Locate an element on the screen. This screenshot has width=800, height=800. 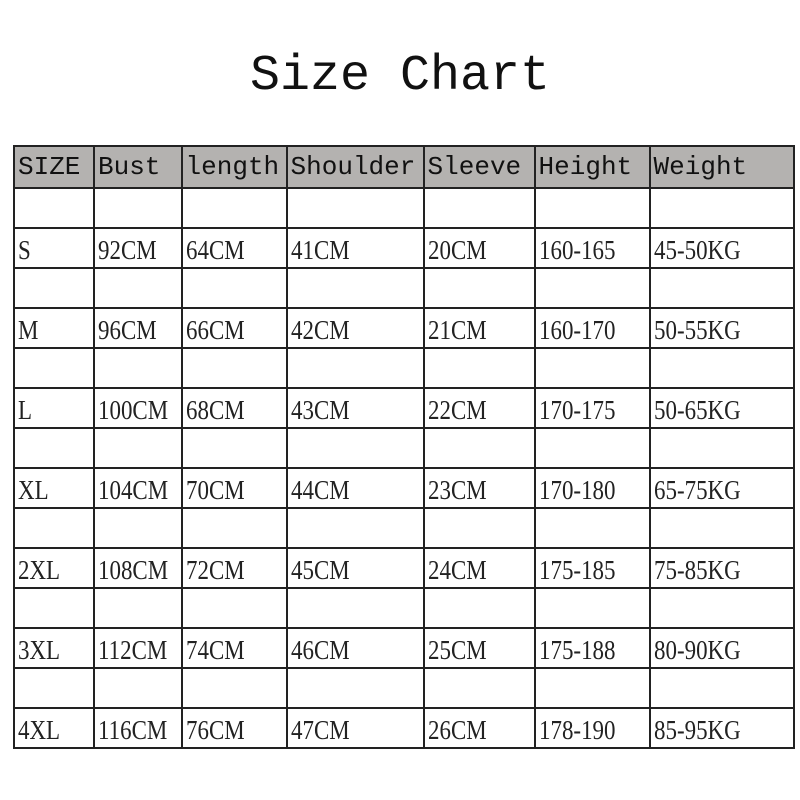
table-cell: 45-50KG is located at coordinates (721, 248).